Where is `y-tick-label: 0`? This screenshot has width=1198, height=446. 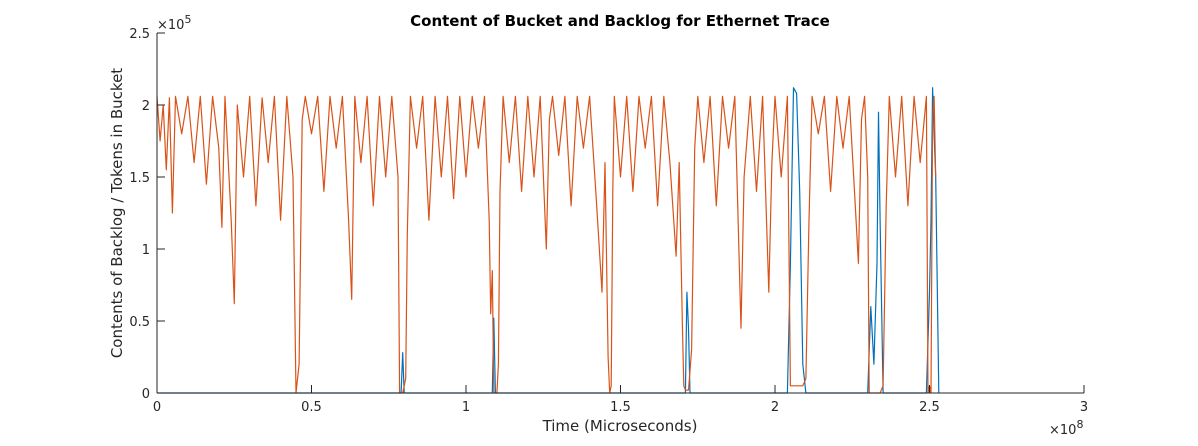 y-tick-label: 0 is located at coordinates (146, 394).